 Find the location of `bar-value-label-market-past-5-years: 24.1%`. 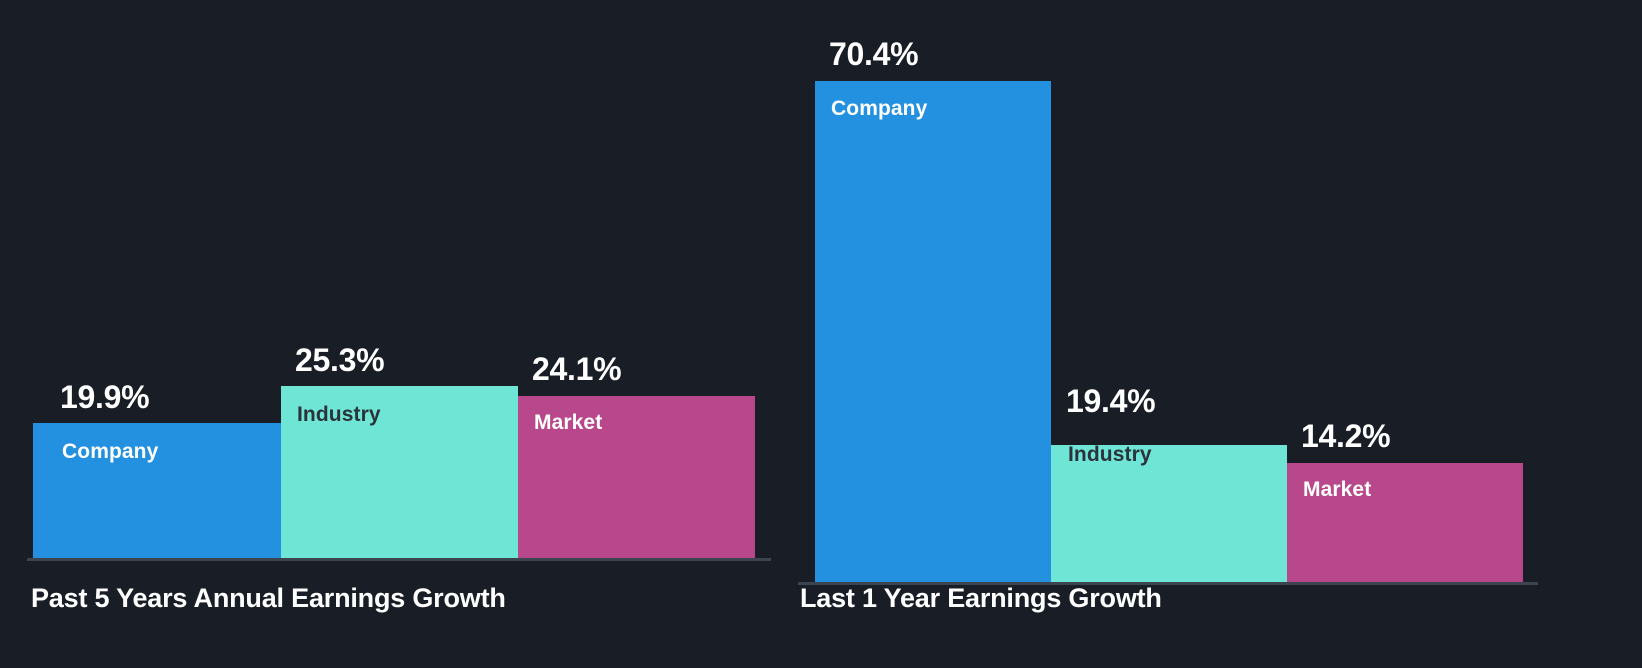

bar-value-label-market-past-5-years: 24.1% is located at coordinates (577, 369).